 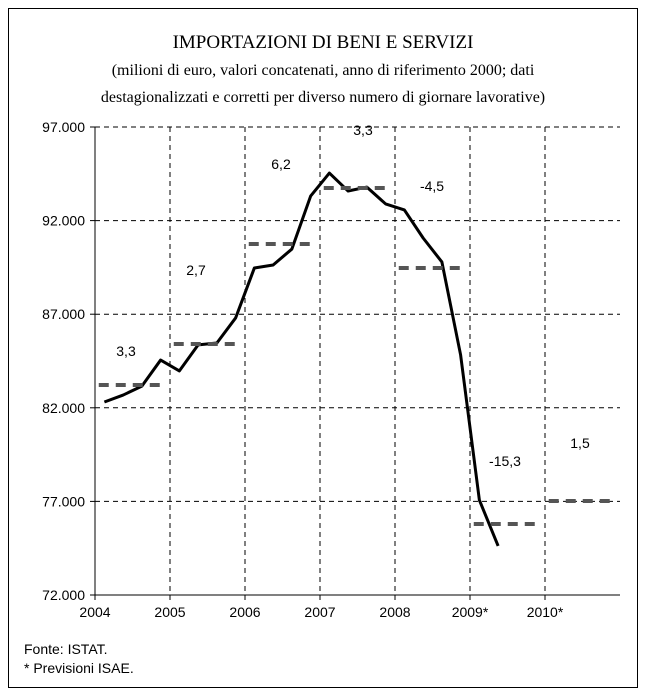 What do you see at coordinates (505, 461) in the screenshot?
I see `data-label: -15,3` at bounding box center [505, 461].